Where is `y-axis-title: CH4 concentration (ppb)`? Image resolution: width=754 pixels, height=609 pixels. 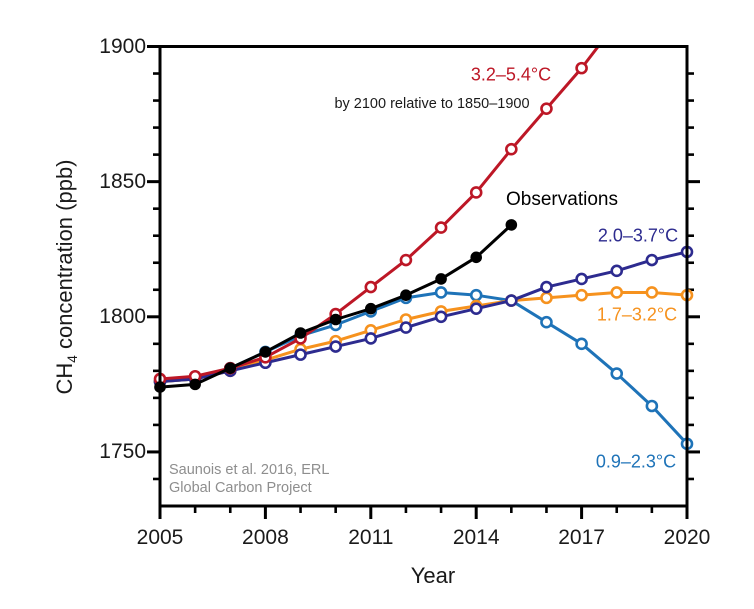
y-axis-title: CH4 concentration (ppb) is located at coordinates (66, 276).